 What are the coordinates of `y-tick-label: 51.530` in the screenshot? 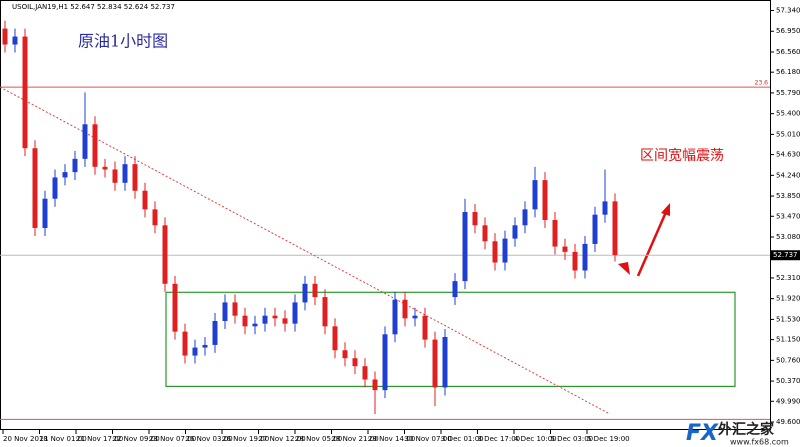 It's located at (788, 319).